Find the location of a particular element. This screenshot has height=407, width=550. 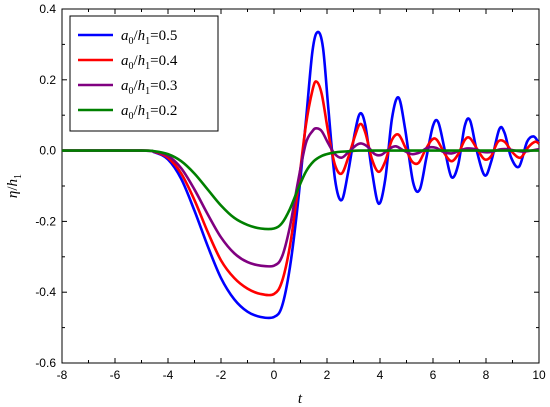

y-axis-label-h: h is located at coordinates (13, 183).